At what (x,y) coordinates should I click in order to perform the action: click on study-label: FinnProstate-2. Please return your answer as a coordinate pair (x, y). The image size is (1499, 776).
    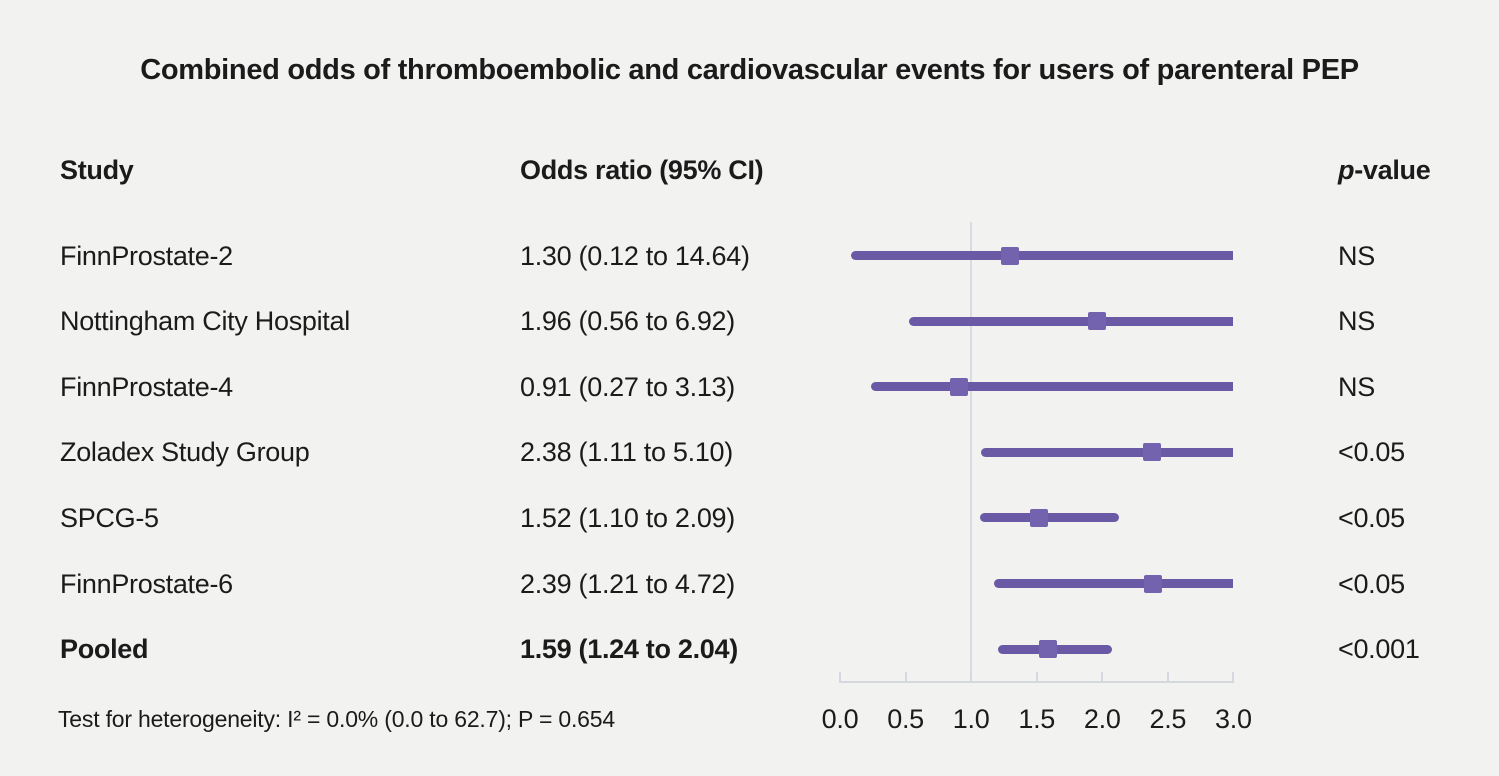
    Looking at the image, I should click on (146, 255).